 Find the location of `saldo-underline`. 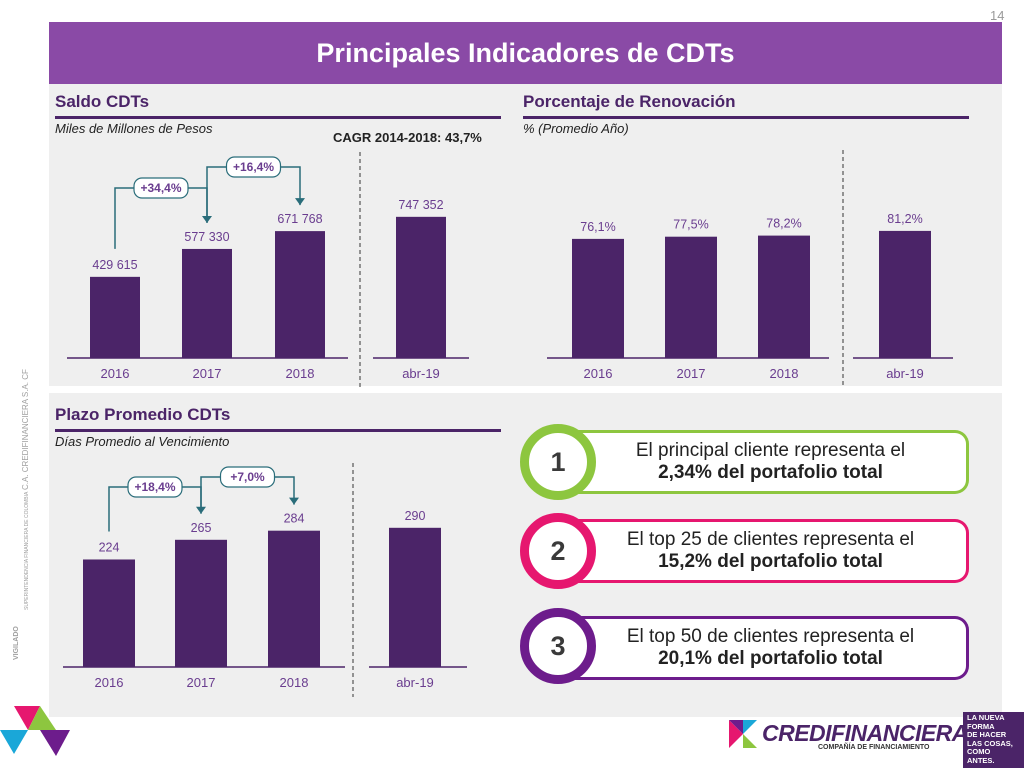

saldo-underline is located at coordinates (278, 117).